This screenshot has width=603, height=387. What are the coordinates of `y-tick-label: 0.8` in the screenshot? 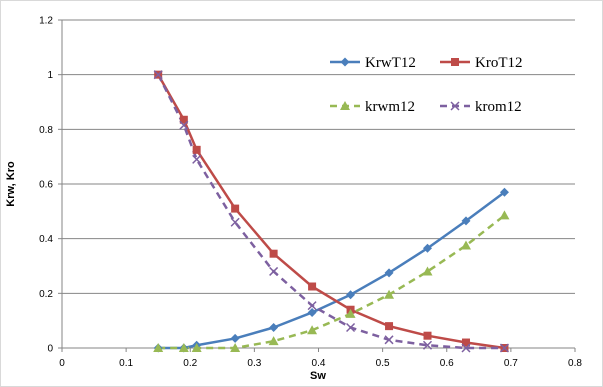 It's located at (46, 130).